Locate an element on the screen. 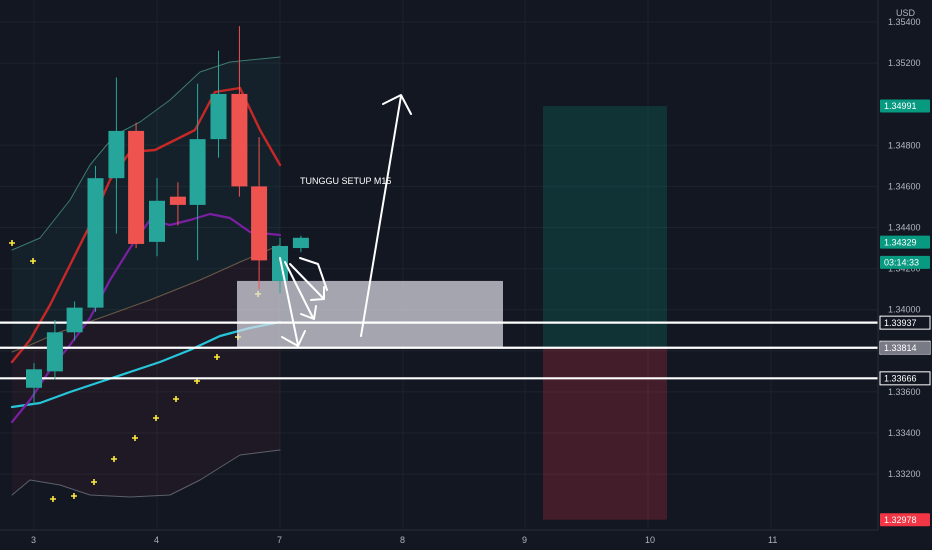  time-axis: 3 4 7 8 9 10 11 is located at coordinates (439, 539).